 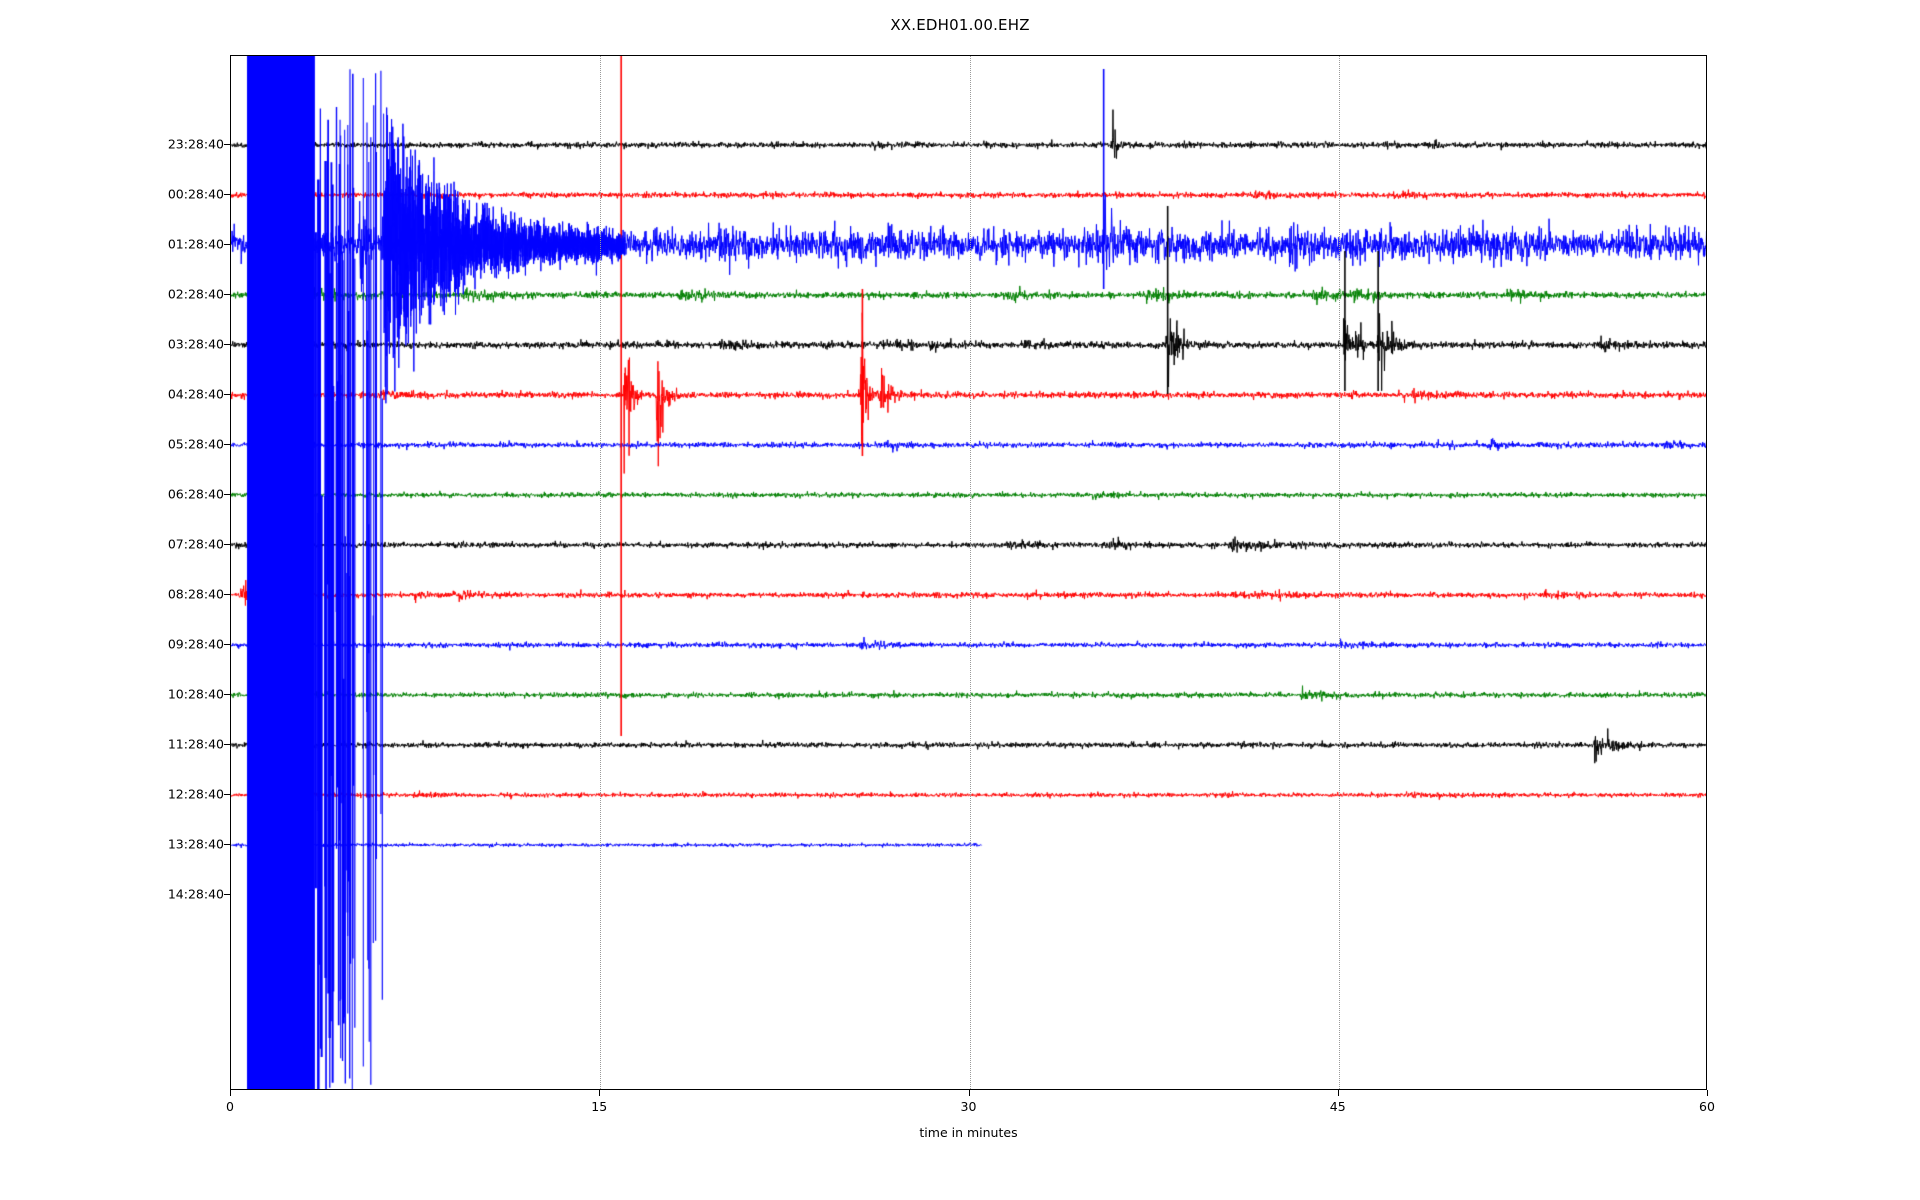 What do you see at coordinates (195, 494) in the screenshot?
I see `y-tick-label-062840: 06:28:40` at bounding box center [195, 494].